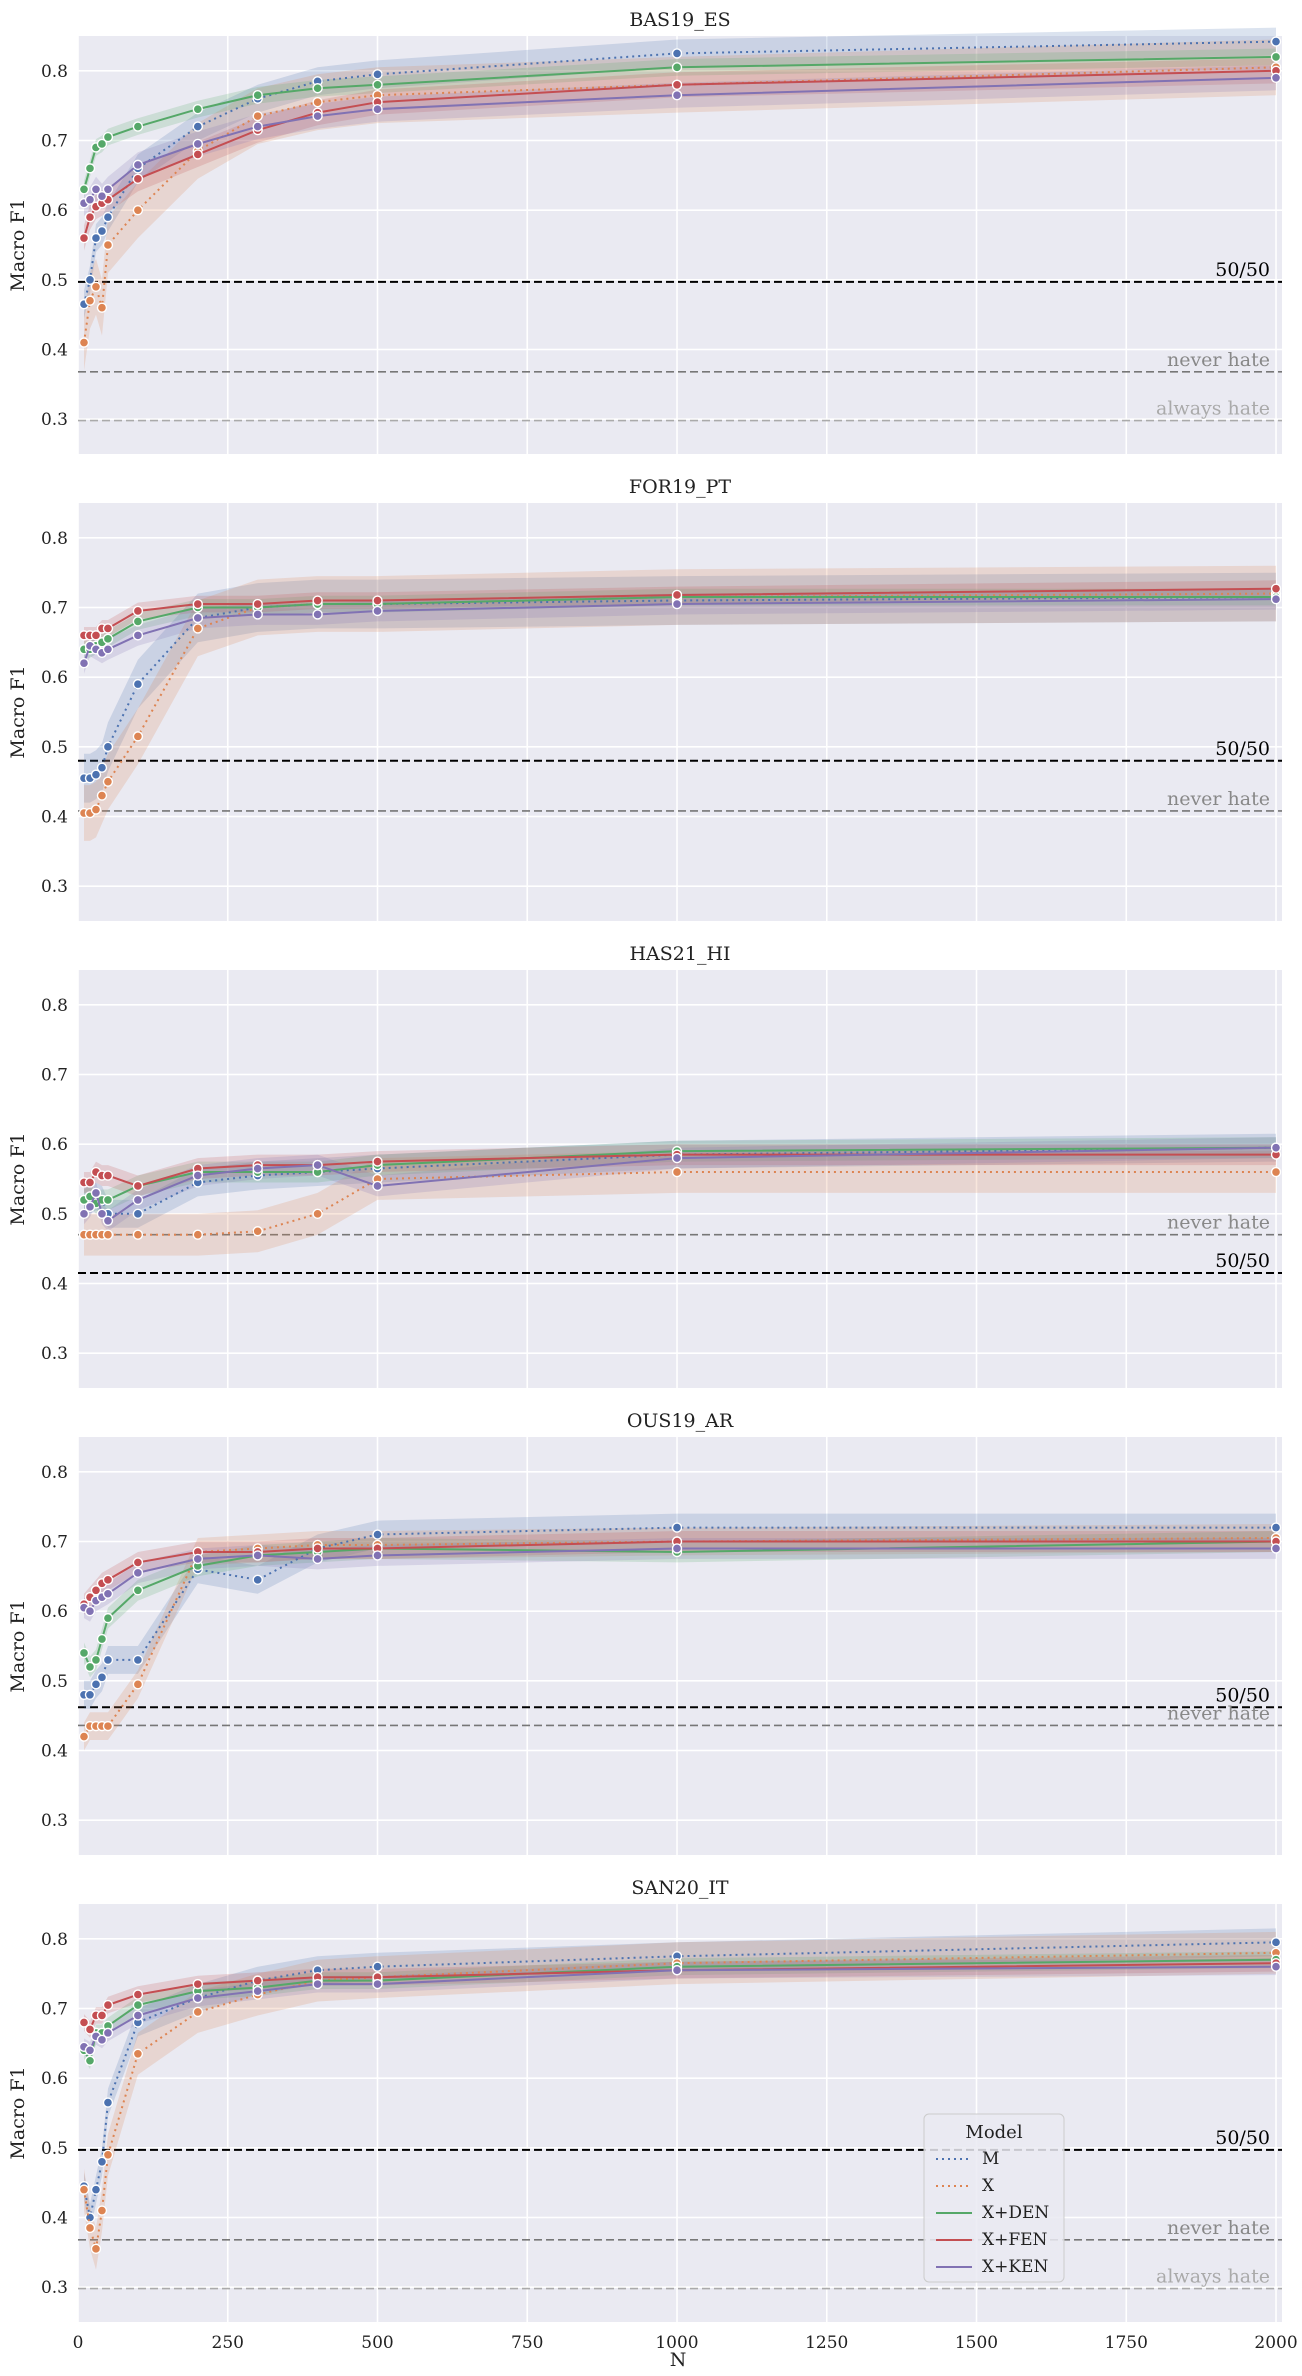 The width and height of the screenshot is (1302, 2376). I want to click on panel-title: HAS21_HI, so click(679, 954).